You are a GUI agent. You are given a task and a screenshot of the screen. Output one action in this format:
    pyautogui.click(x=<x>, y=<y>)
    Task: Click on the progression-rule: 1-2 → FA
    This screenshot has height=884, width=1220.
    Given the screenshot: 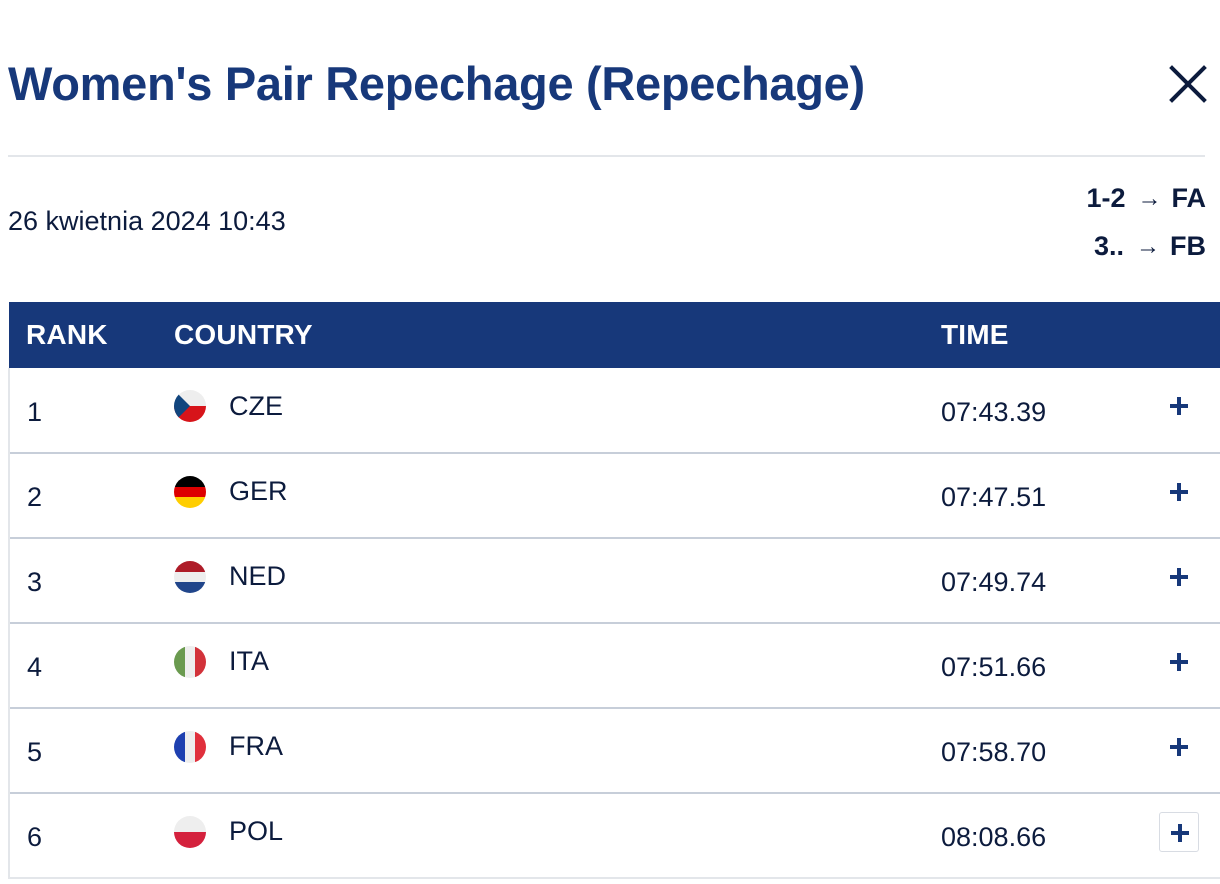 What is the action you would take?
    pyautogui.click(x=1146, y=202)
    